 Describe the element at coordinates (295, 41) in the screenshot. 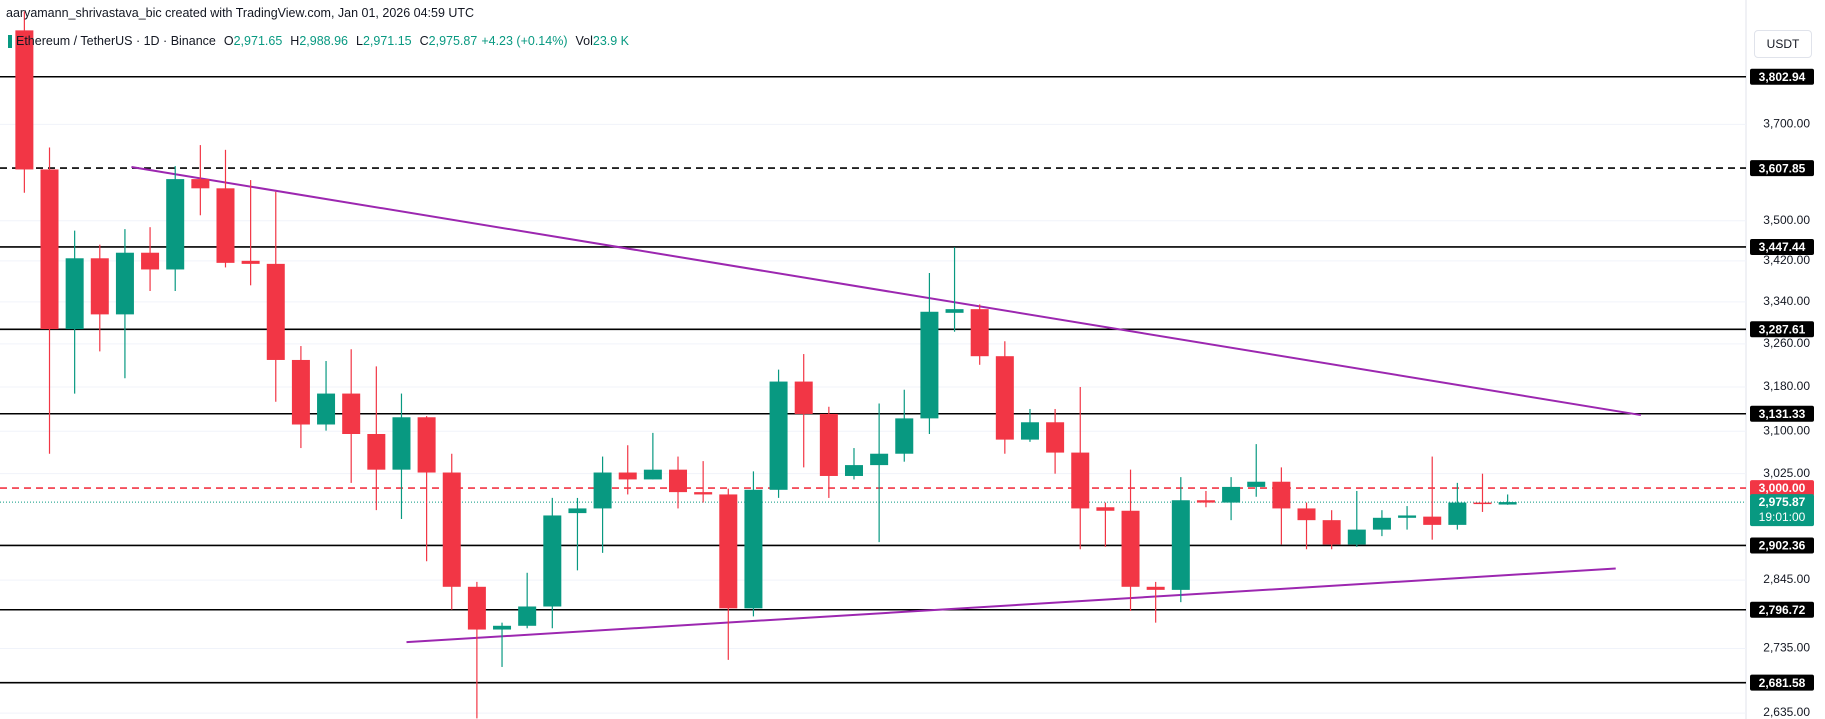

I see `legend-key: H` at that location.